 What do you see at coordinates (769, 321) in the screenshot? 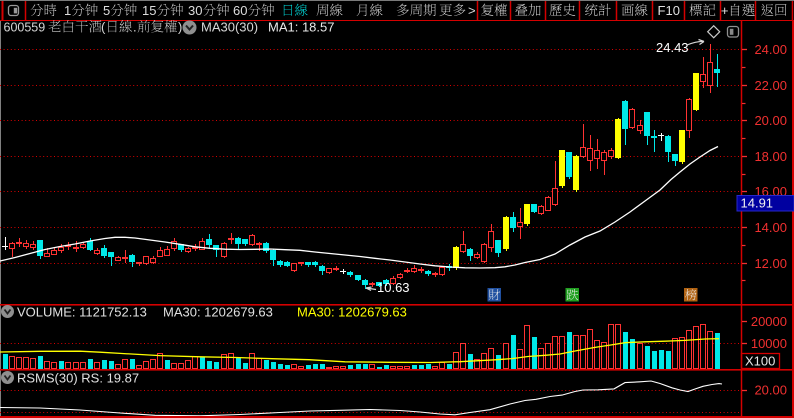
I see `svg-text: 20000` at bounding box center [769, 321].